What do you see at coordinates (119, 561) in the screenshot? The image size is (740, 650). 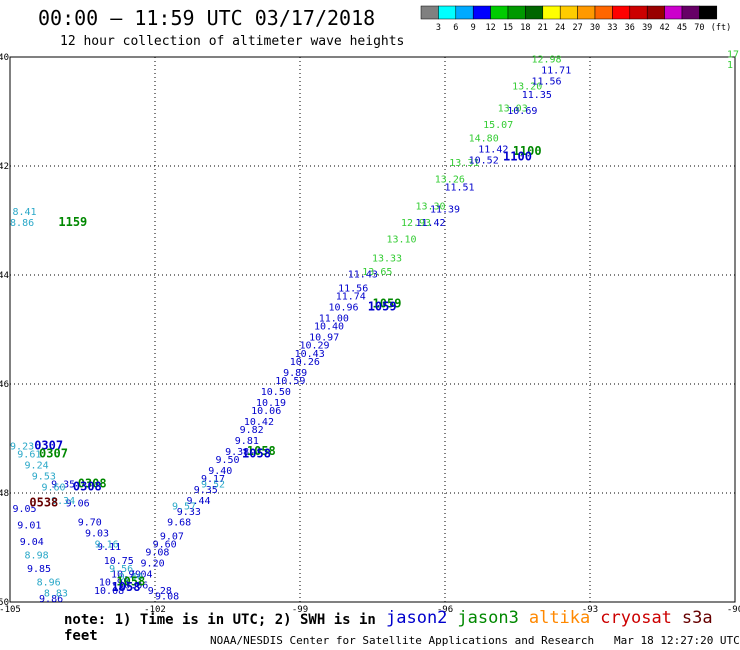 I see `data-point-label: 10.75` at bounding box center [119, 561].